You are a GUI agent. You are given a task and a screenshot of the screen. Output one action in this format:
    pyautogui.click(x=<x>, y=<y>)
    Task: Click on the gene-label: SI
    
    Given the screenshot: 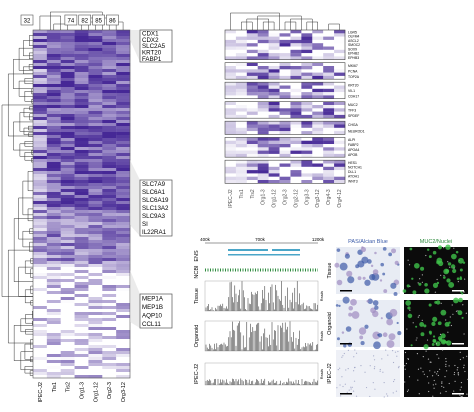 What is the action you would take?
    pyautogui.click(x=145, y=224)
    